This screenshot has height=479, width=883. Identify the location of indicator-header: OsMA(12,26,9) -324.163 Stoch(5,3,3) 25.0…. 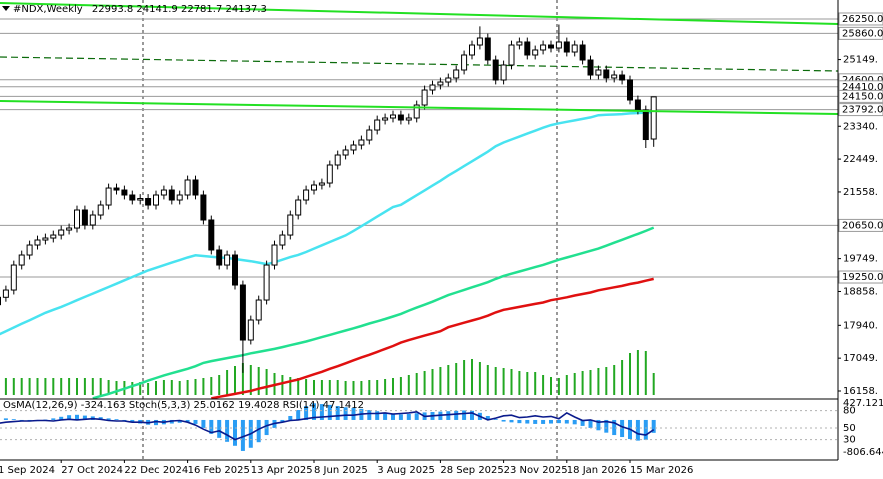
(183, 405).